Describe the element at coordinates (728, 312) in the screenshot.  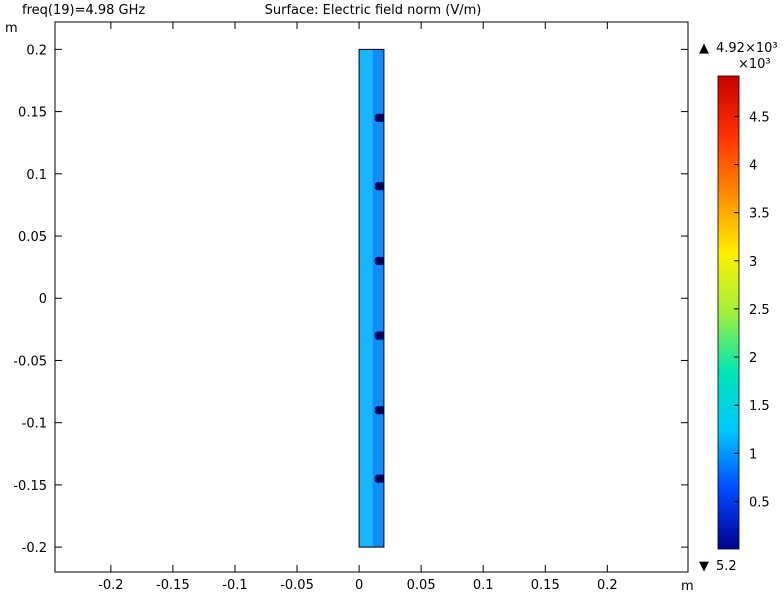
I see `colorbar-gradient` at that location.